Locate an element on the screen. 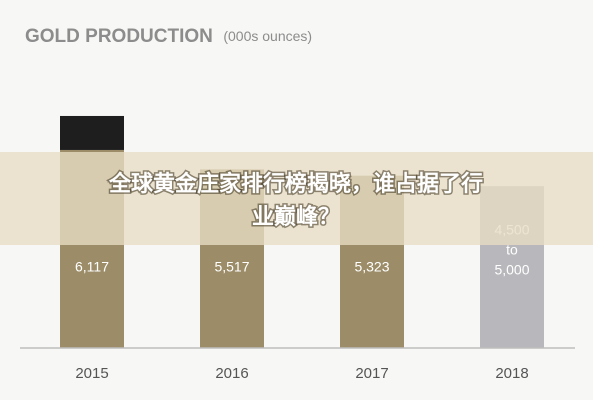  banner-text: 业巅峰？ is located at coordinates (296, 216).